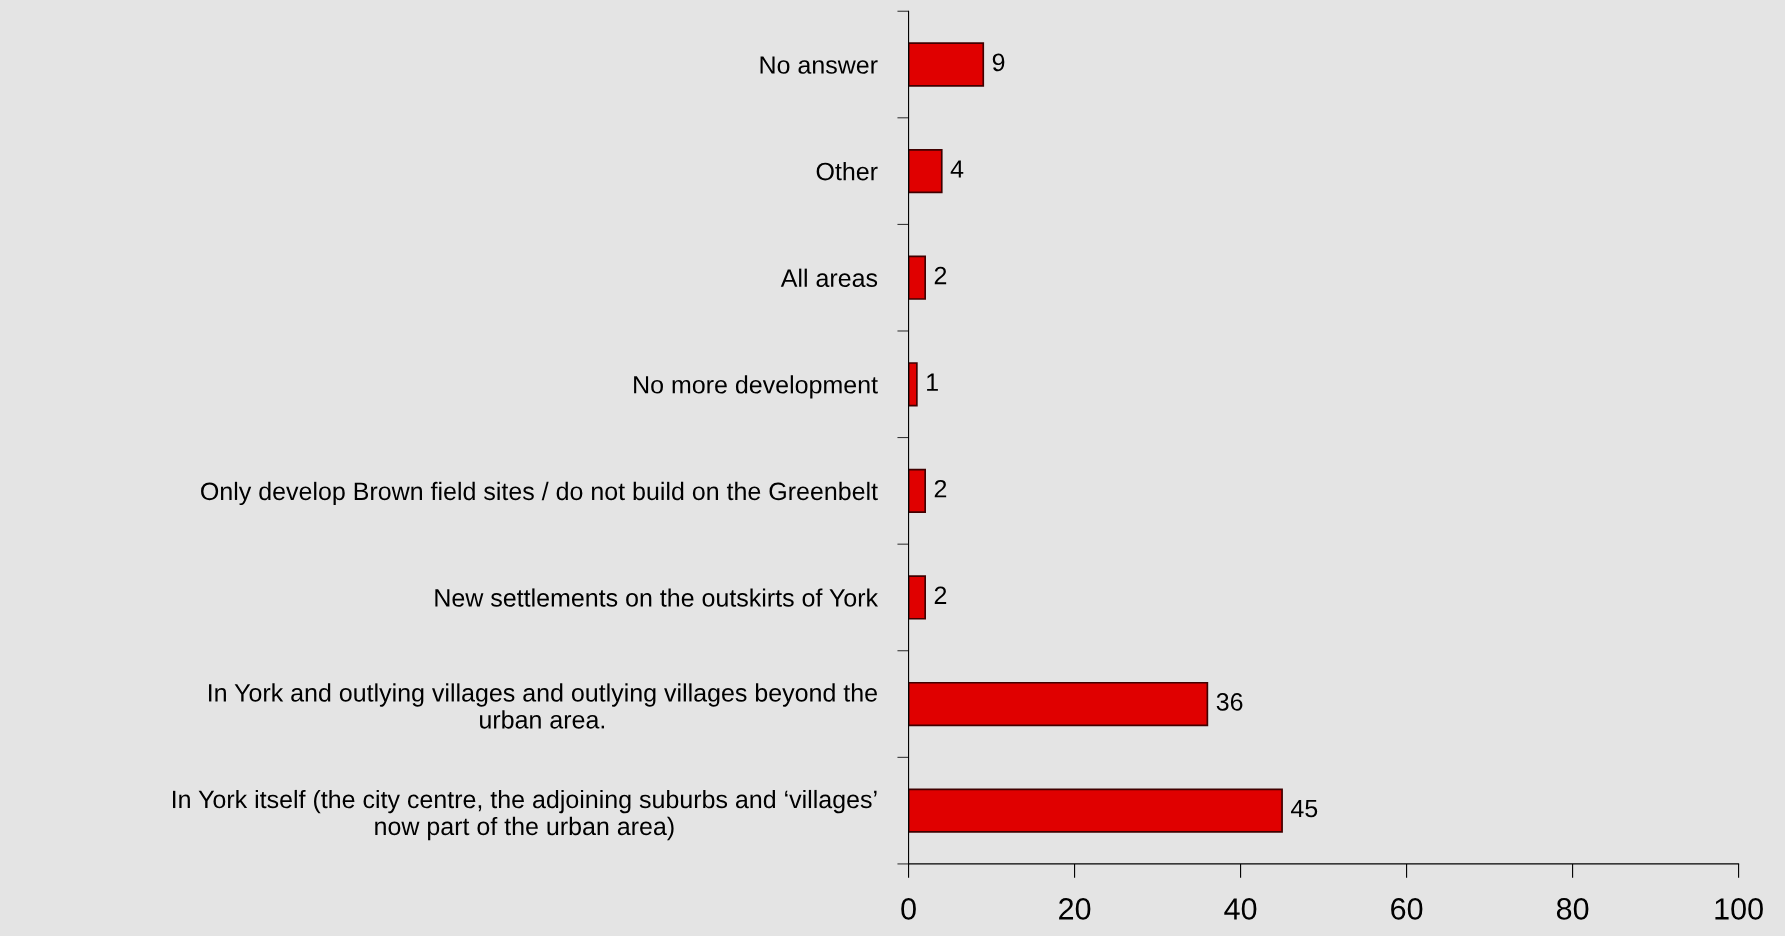  Describe the element at coordinates (908, 909) in the screenshot. I see `x-tick-label: 0` at that location.